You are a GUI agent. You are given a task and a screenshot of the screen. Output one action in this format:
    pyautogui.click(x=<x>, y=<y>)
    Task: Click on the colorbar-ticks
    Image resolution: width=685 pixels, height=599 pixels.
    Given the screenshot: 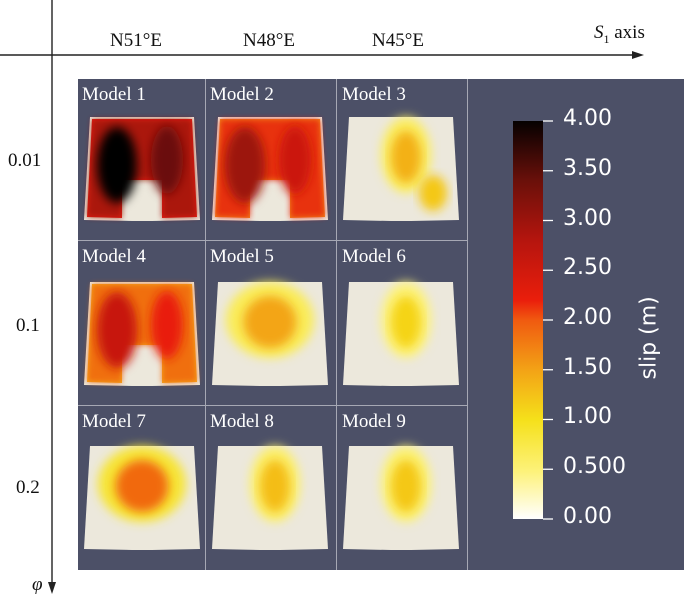 What is the action you would take?
    pyautogui.click(x=548, y=320)
    